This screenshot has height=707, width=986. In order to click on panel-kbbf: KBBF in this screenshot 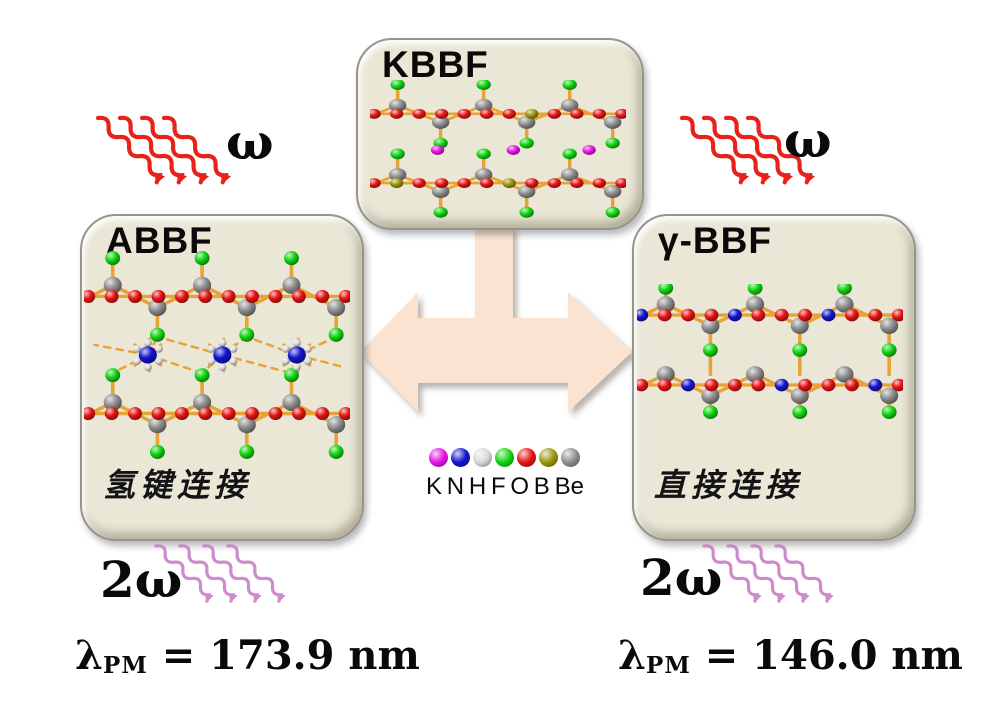, I will do `click(500, 134)`.